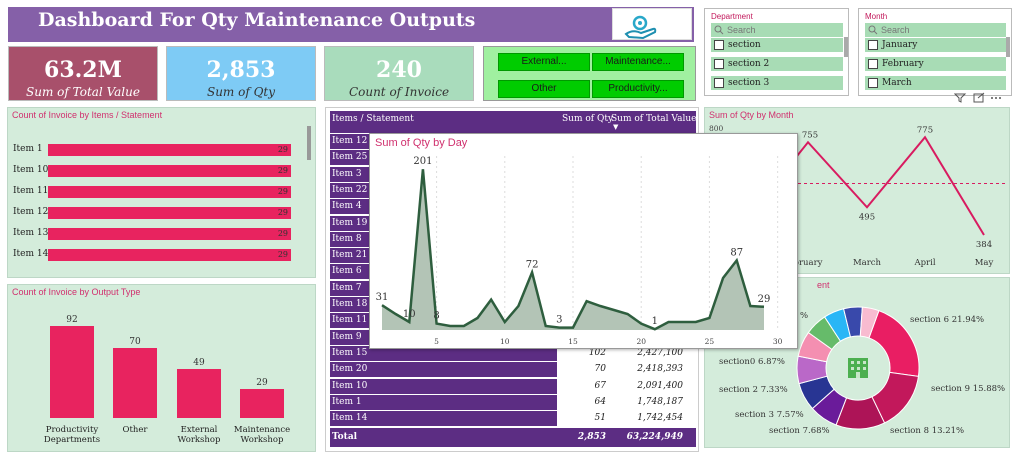 This screenshot has height=459, width=1024. What do you see at coordinates (777, 45) in the screenshot?
I see `department-option-section: section` at bounding box center [777, 45].